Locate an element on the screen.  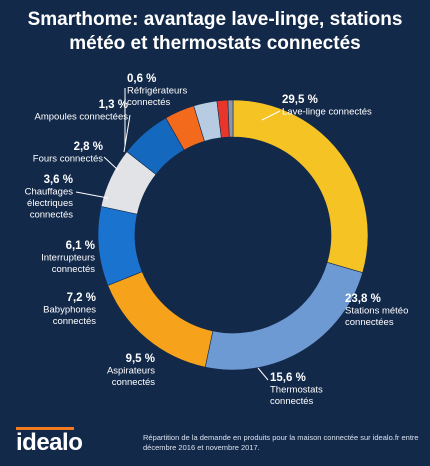
slice-value-label: 23,8 % is located at coordinates (363, 299).